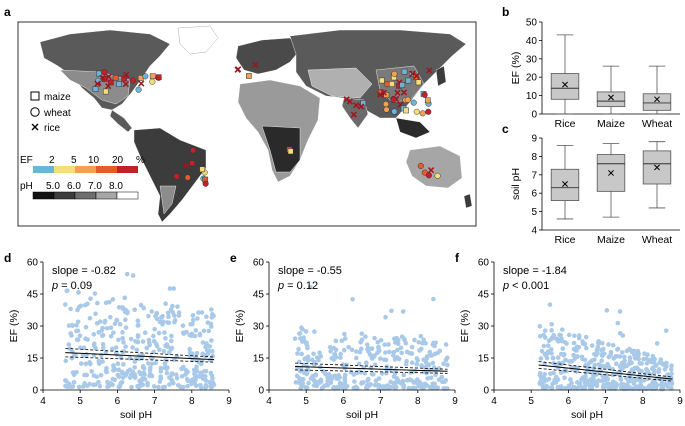 The height and width of the screenshot is (426, 685). What do you see at coordinates (261, 391) in the screenshot?
I see `y-tick-label: 0` at bounding box center [261, 391].